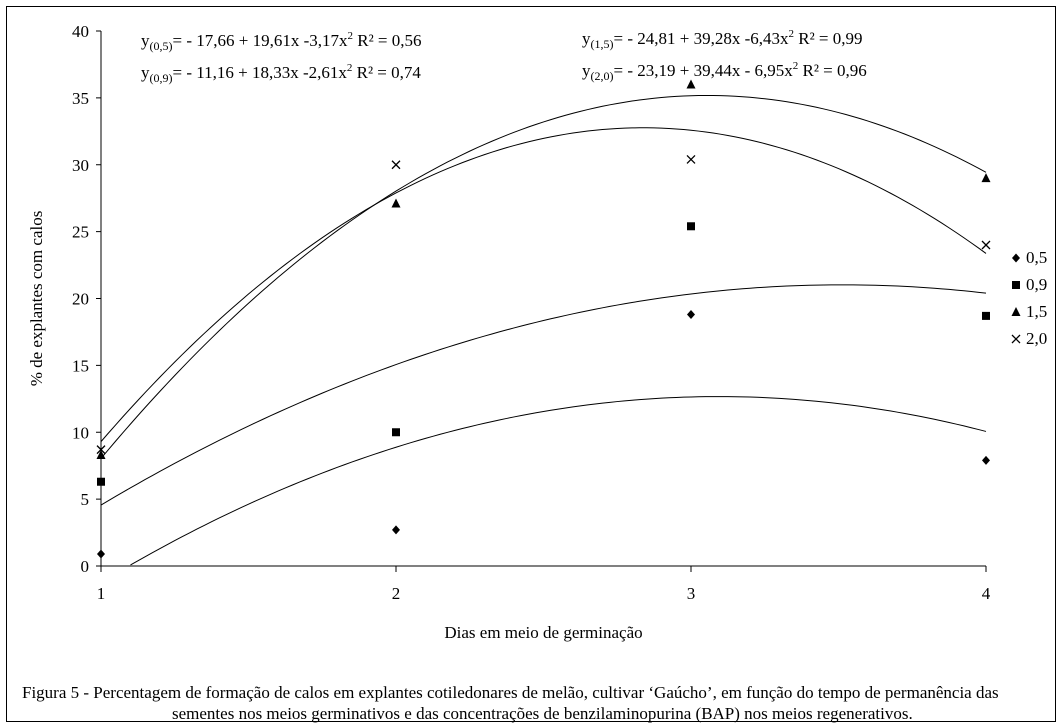 This screenshot has width=1062, height=728. Describe the element at coordinates (691, 593) in the screenshot. I see `x-tick-label: 3` at that location.